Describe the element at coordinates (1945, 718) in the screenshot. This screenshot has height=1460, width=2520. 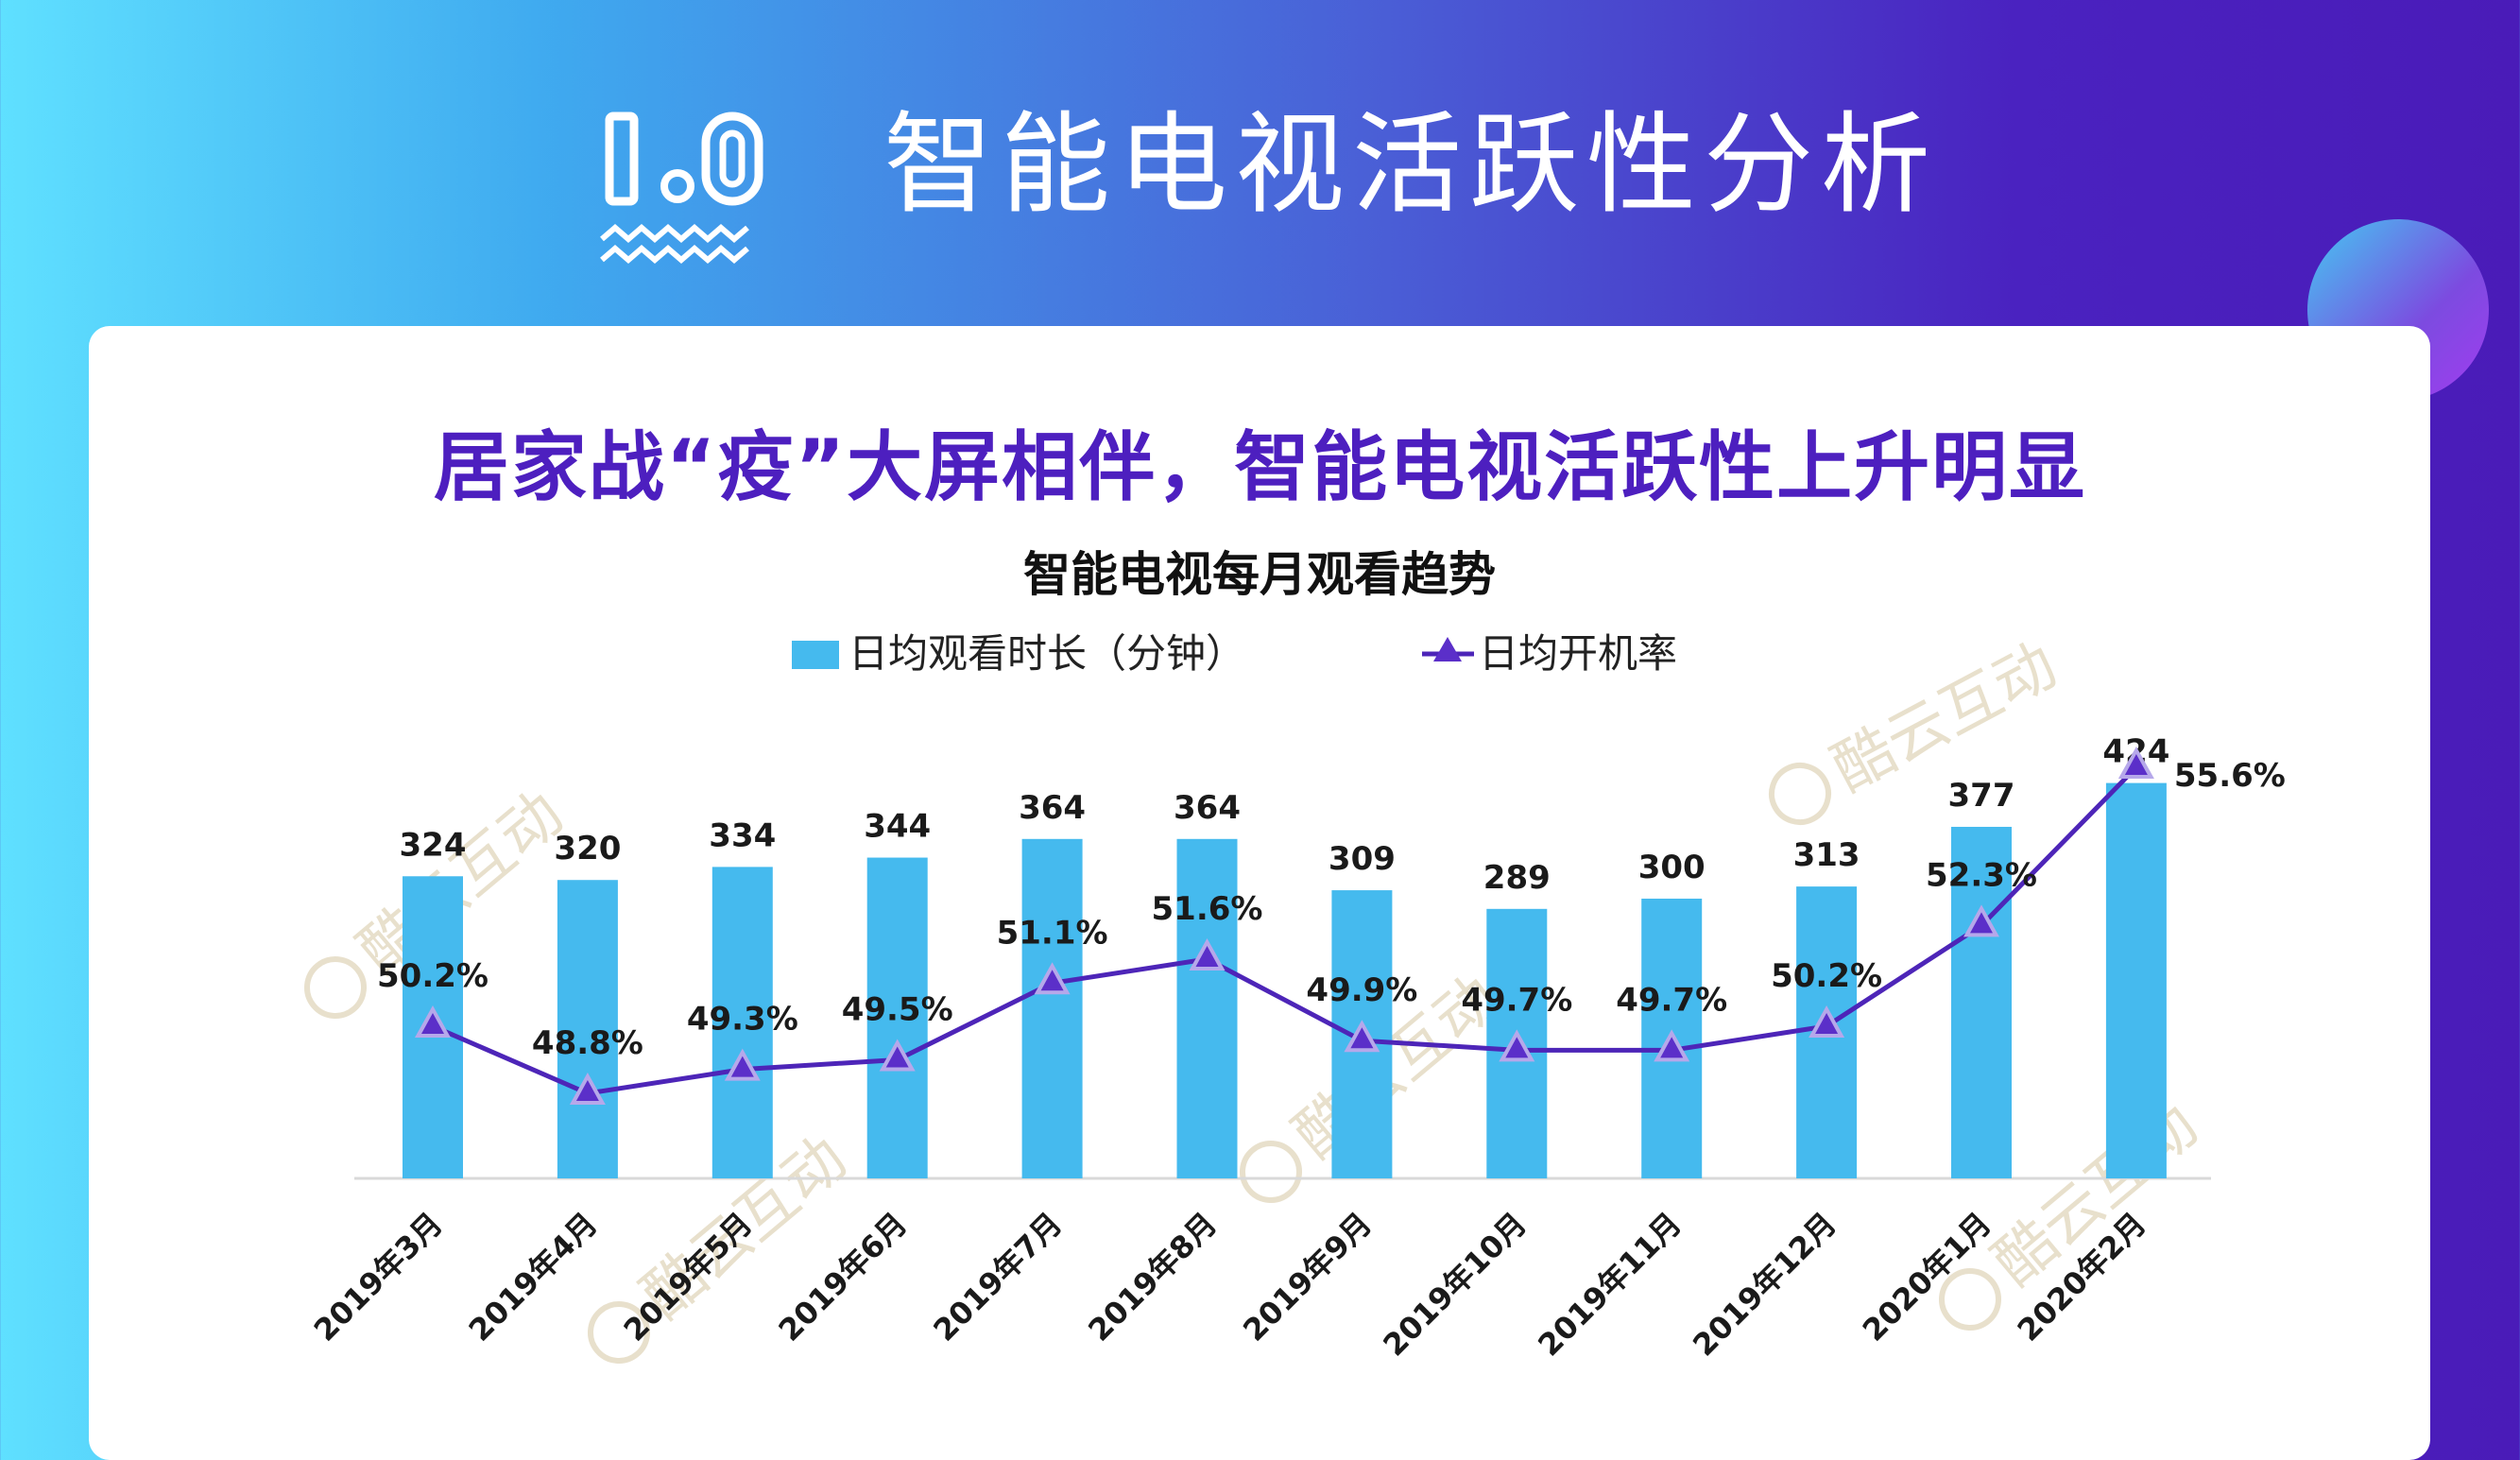
I see `watermark-text: 酷云互动` at that location.